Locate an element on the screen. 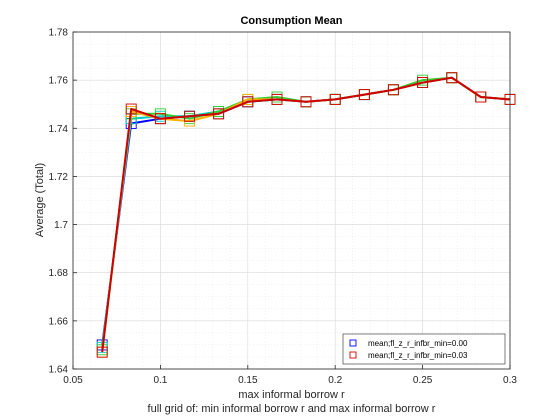  x-tick-label: 0.25 is located at coordinates (423, 380).